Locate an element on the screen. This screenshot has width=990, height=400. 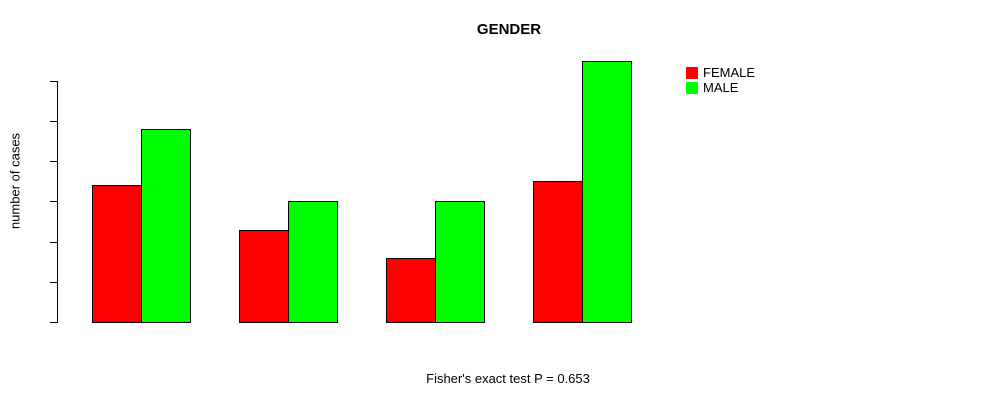
bar-male-subtype1 is located at coordinates (166, 226).